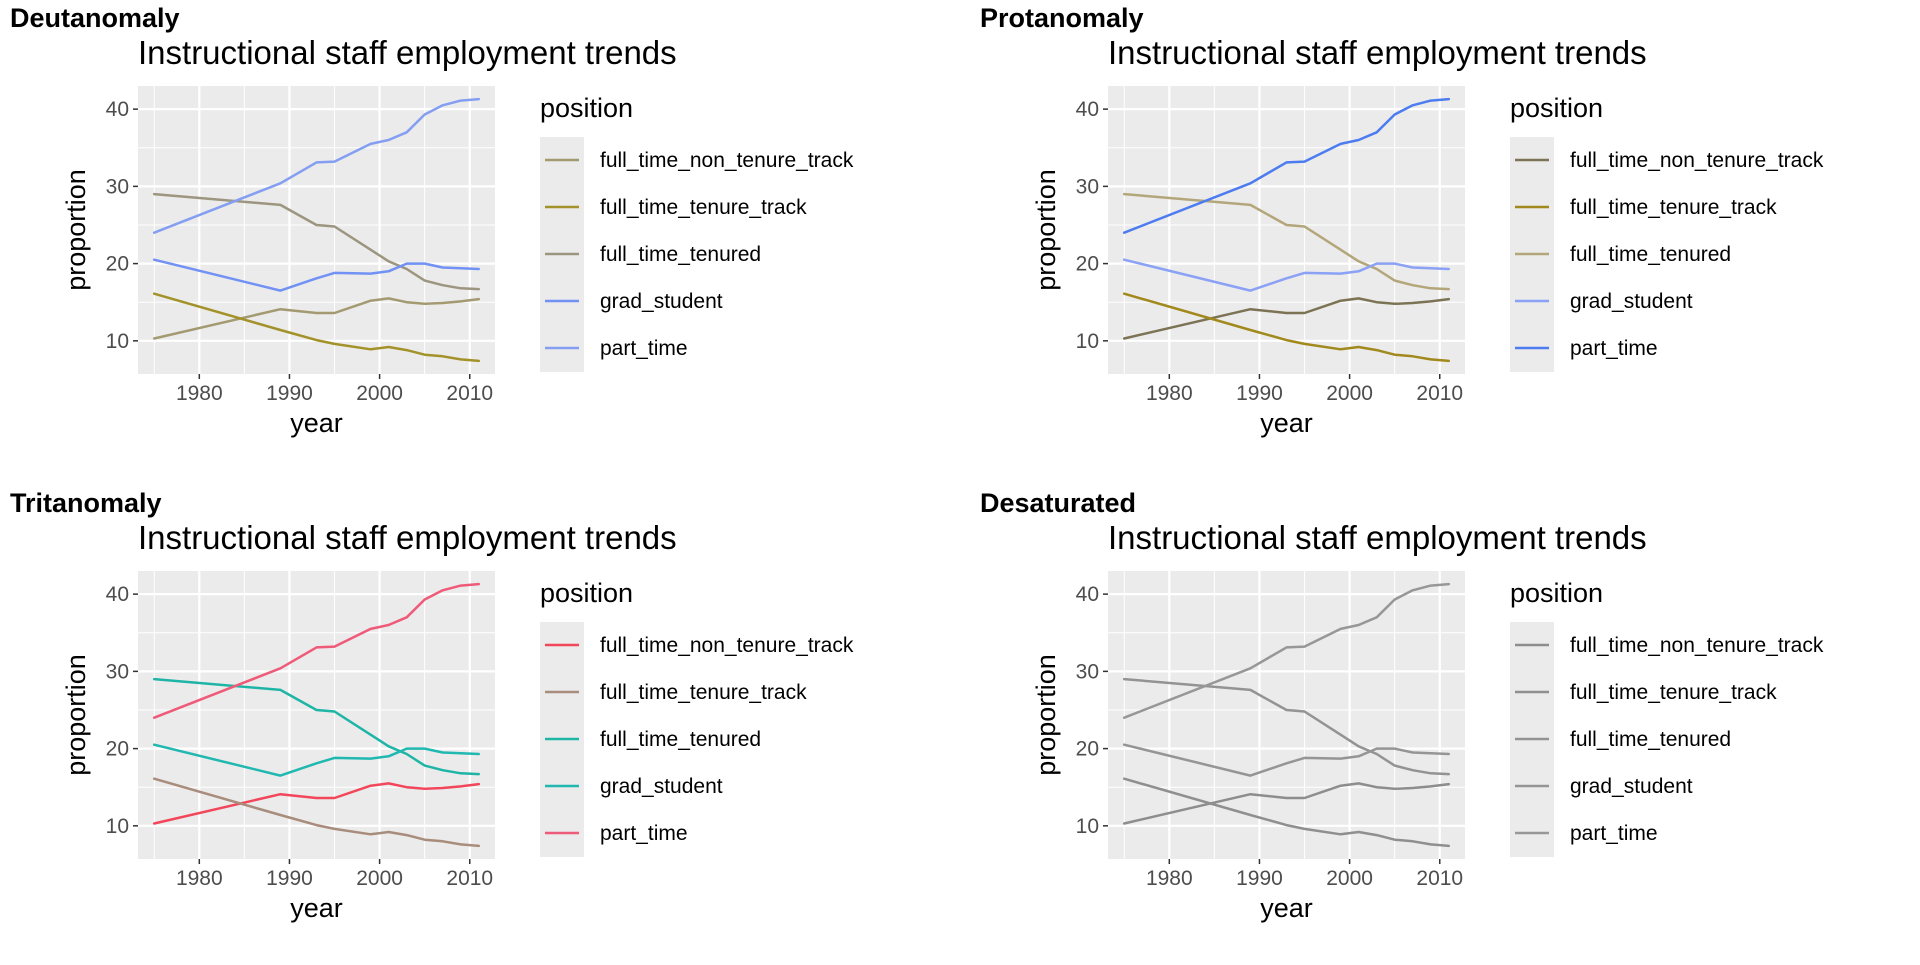  What do you see at coordinates (1058, 503) in the screenshot?
I see `panel-label: Desaturated` at bounding box center [1058, 503].